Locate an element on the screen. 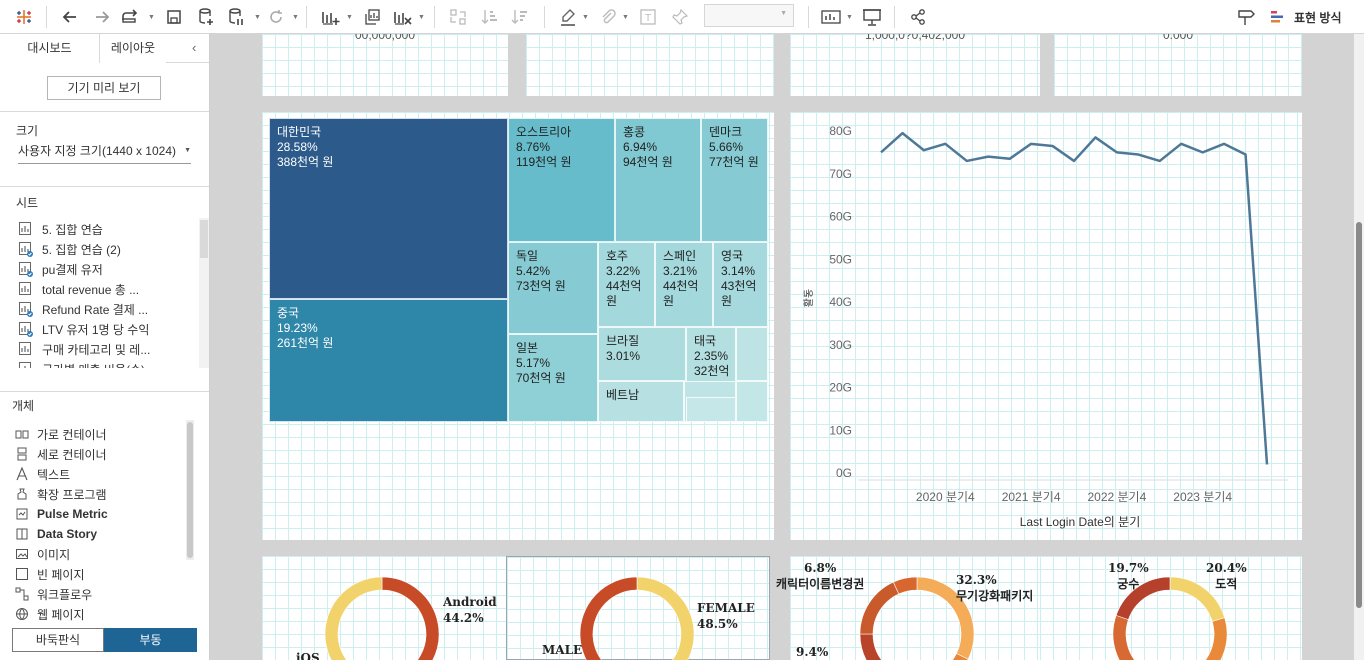 This screenshot has height=660, width=1364. share-icon is located at coordinates (918, 17).